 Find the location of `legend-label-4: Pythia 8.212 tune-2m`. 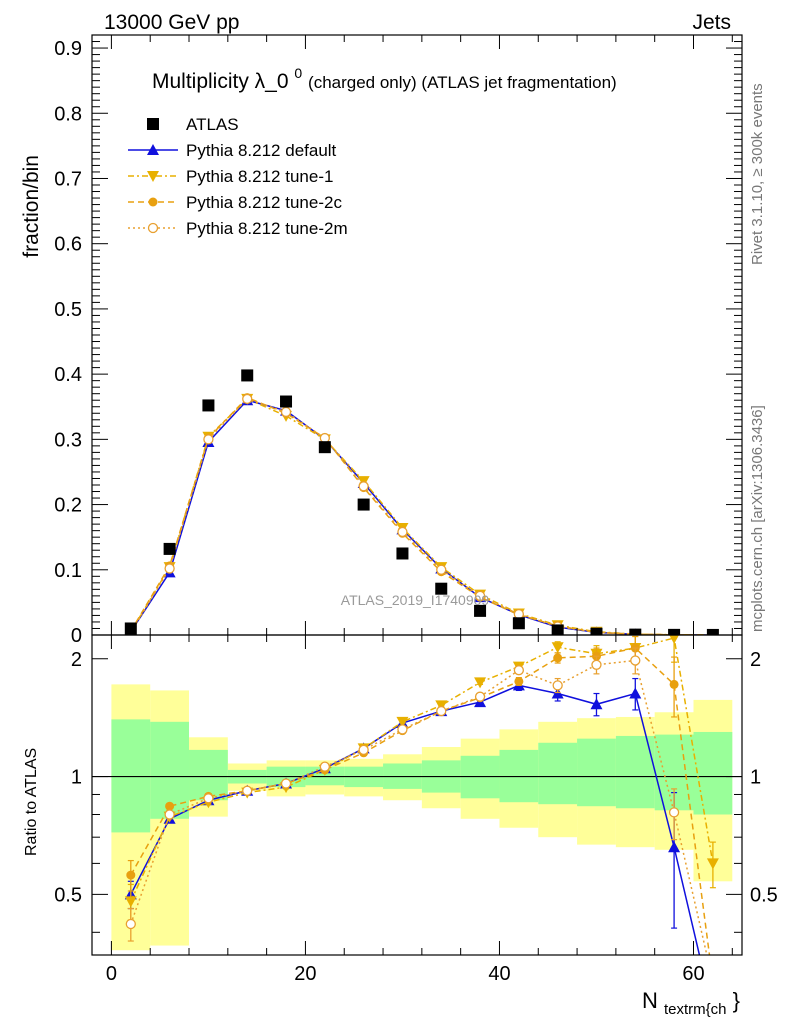

legend-label-4: Pythia 8.212 tune-2m is located at coordinates (267, 228).